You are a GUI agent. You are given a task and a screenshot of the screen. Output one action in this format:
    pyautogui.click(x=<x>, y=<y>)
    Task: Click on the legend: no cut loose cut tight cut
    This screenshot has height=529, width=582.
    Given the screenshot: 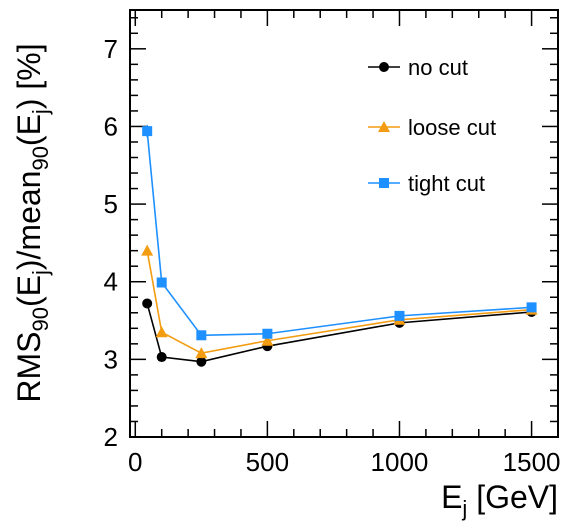 What is the action you would take?
    pyautogui.click(x=432, y=125)
    